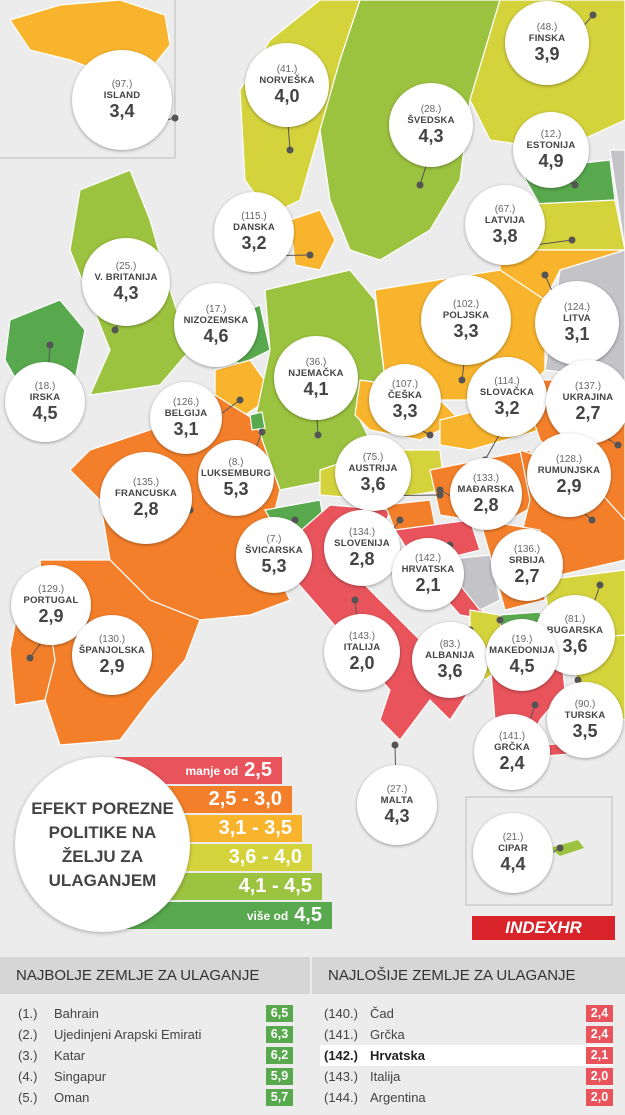 This screenshot has height=1115, width=625. Describe the element at coordinates (216, 309) in the screenshot. I see `country-rank: (17.)` at that location.